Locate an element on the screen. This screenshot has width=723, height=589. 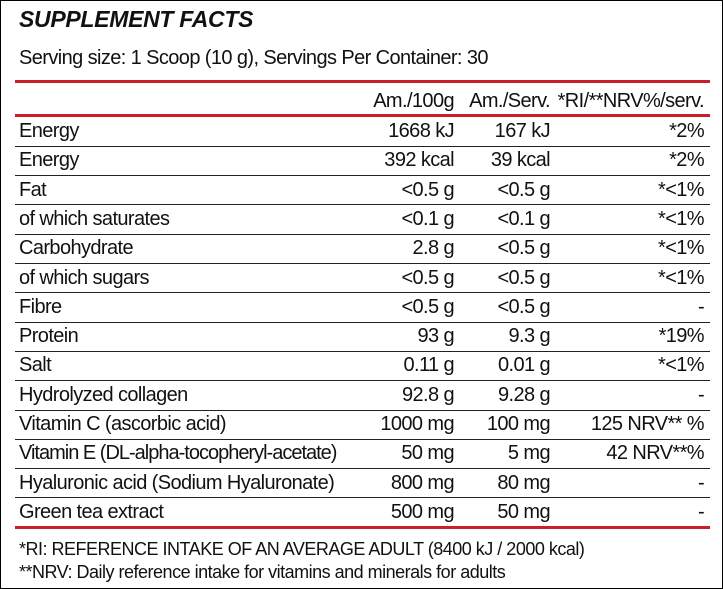
column-header: Am./100g is located at coordinates (413, 101).